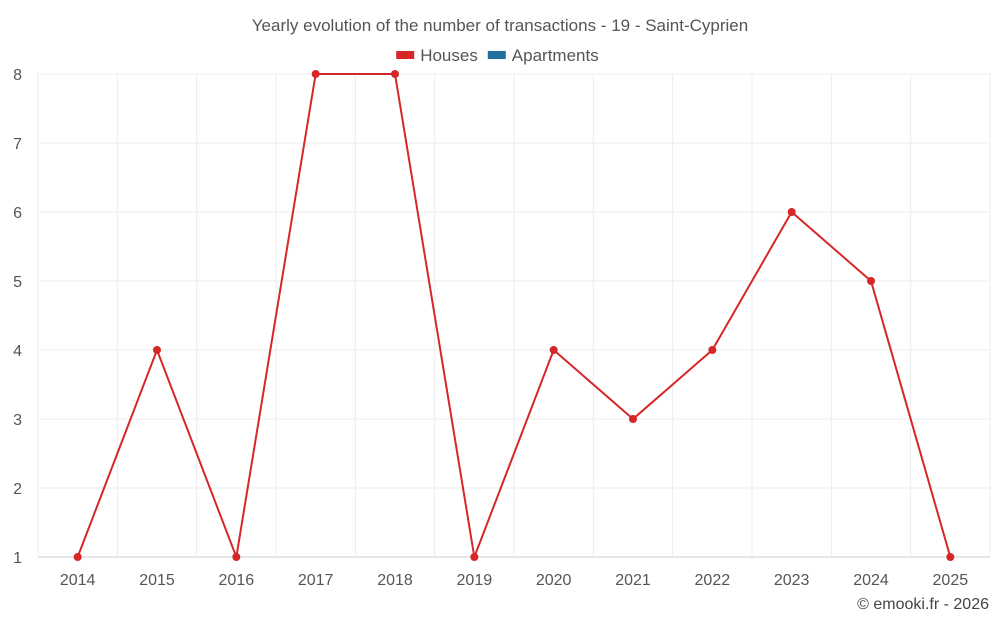 The image size is (1000, 625). What do you see at coordinates (475, 580) in the screenshot?
I see `x-tick-label: 2019` at bounding box center [475, 580].